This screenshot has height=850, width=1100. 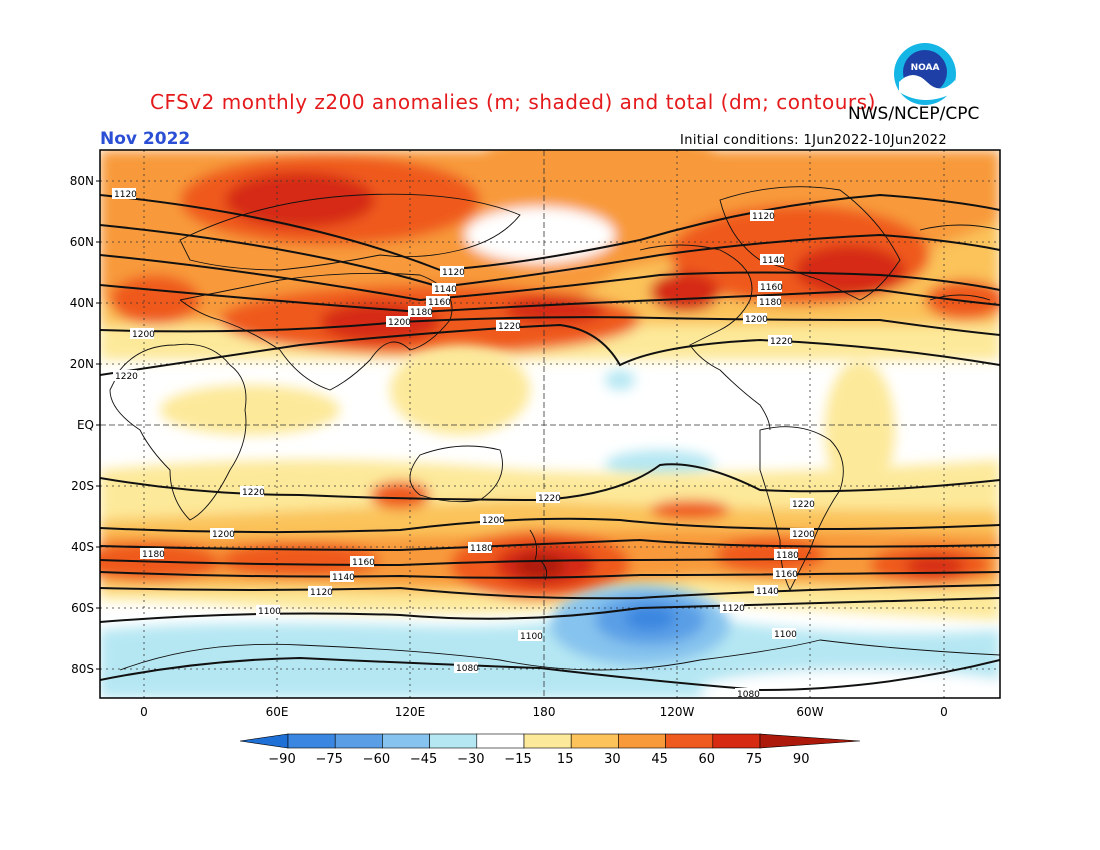 What do you see at coordinates (810, 741) in the screenshot?
I see `colorbar-arrow-right` at bounding box center [810, 741].